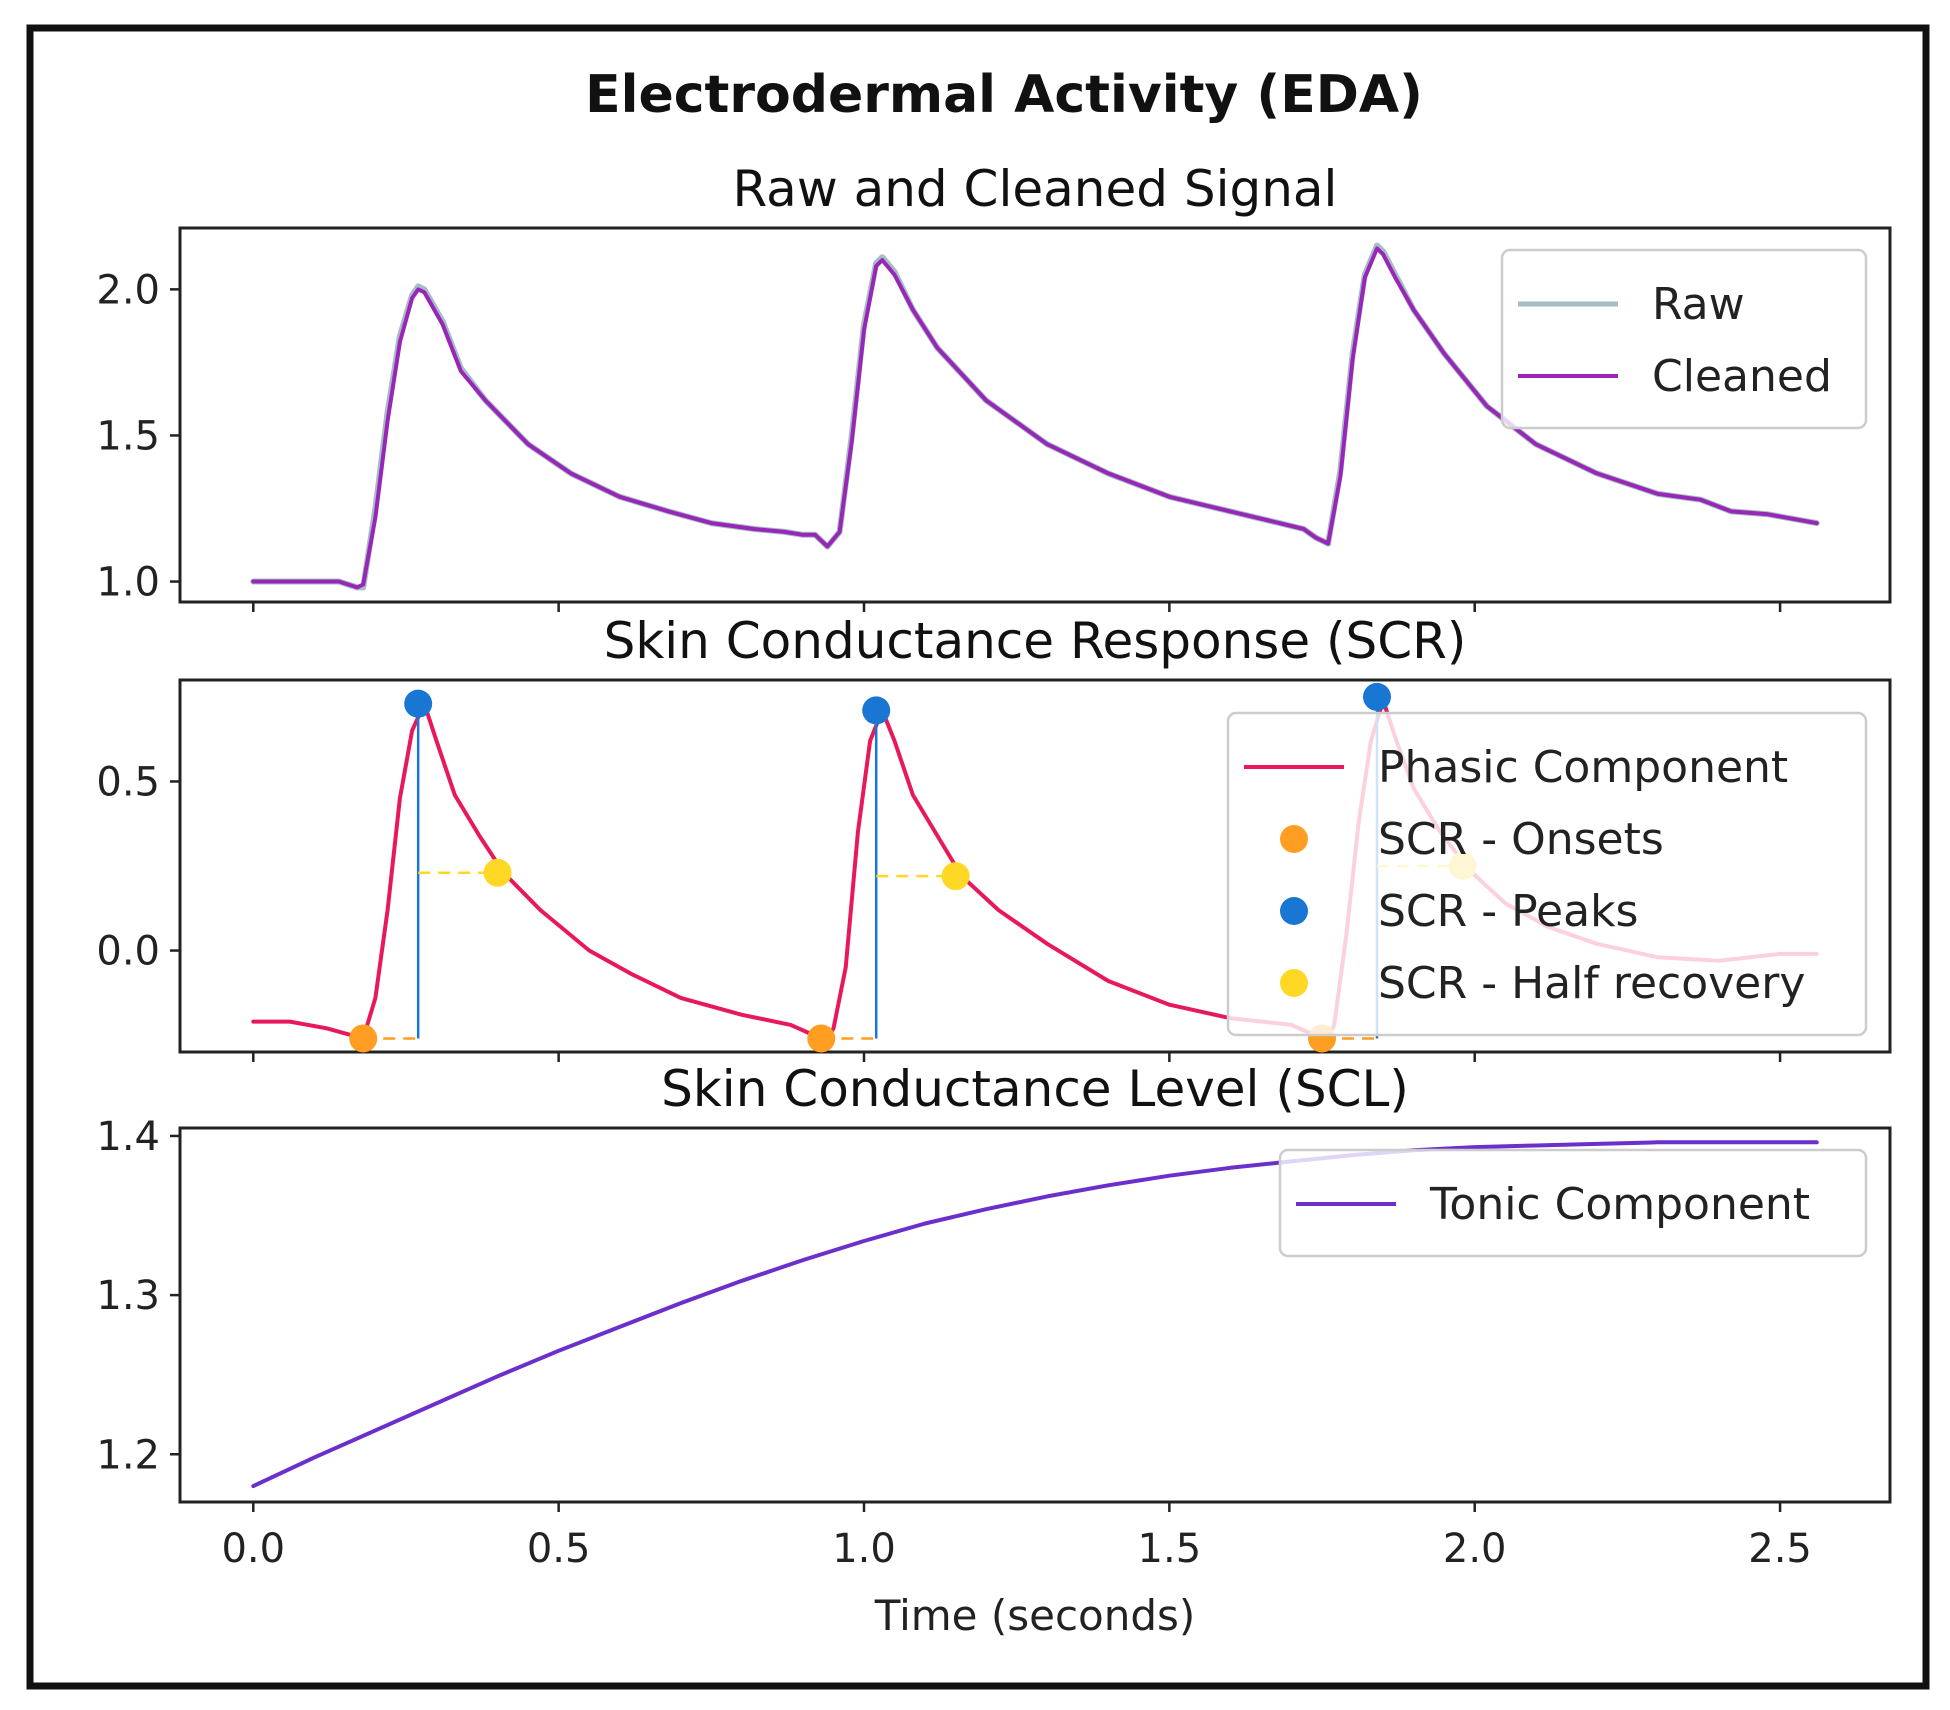 This screenshot has height=1710, width=1950. I want to click on y-tick-label: 1.3, so click(128, 1296).